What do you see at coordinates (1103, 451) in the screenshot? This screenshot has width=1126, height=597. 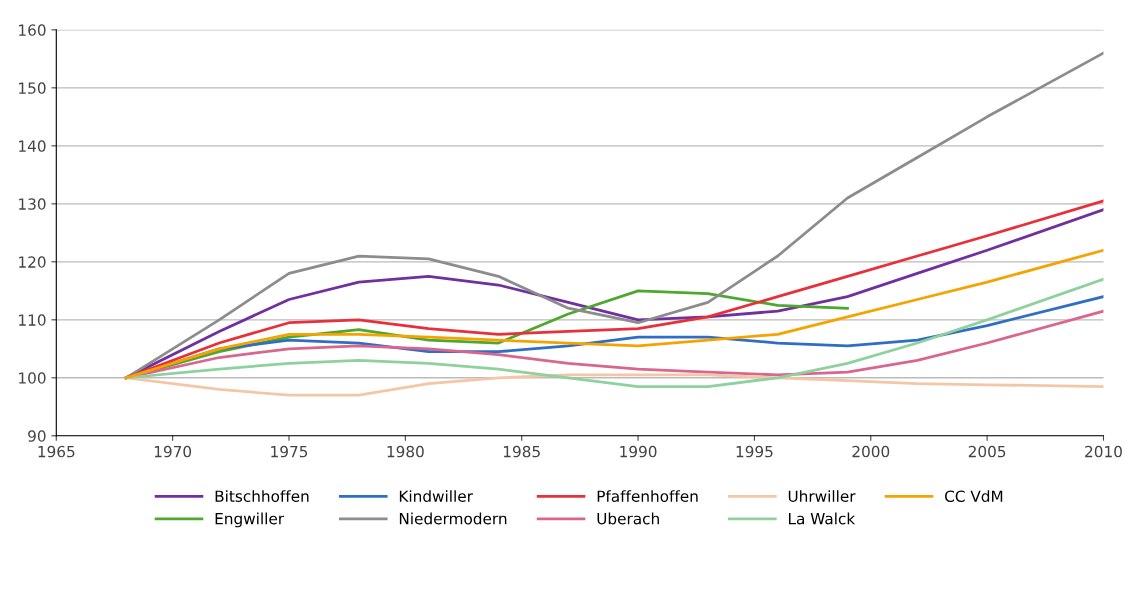 I see `x-tick-label: 2010` at bounding box center [1103, 451].